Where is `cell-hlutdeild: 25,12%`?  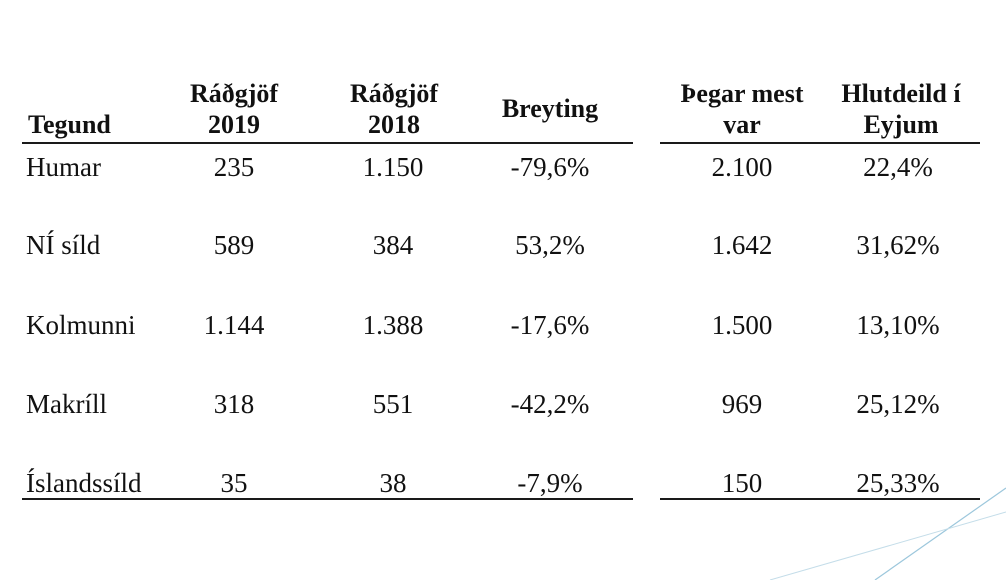 cell-hlutdeild: 25,12% is located at coordinates (898, 404).